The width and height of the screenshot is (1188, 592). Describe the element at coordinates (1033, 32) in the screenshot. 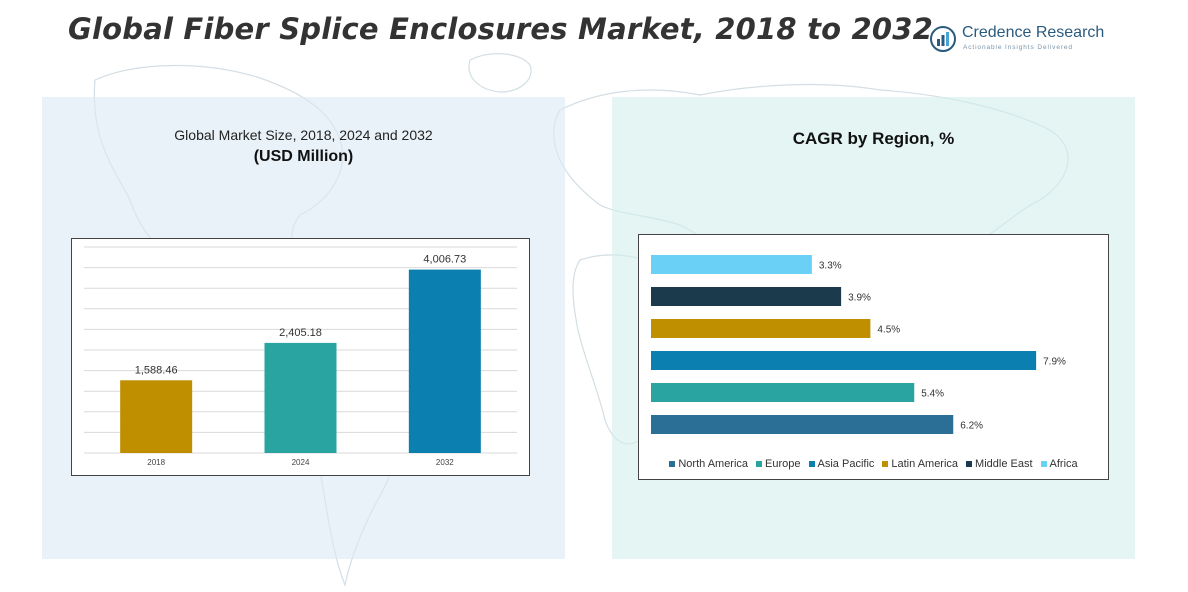

I see `brand-name: Credence Research` at that location.